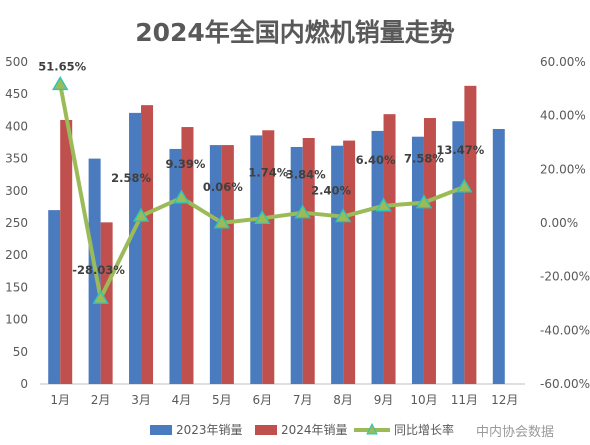 This screenshot has height=445, width=590. Describe the element at coordinates (384, 400) in the screenshot. I see `x-tick-label: 9月` at that location.